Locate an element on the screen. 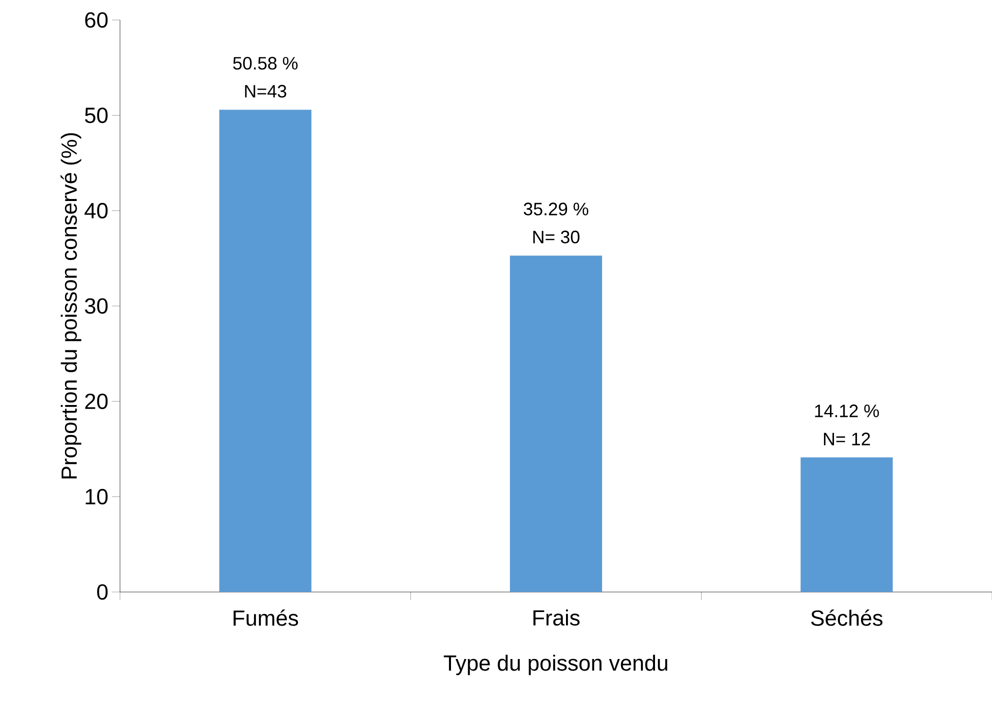 This screenshot has height=710, width=992. y-tick-label: 50 is located at coordinates (96, 116).